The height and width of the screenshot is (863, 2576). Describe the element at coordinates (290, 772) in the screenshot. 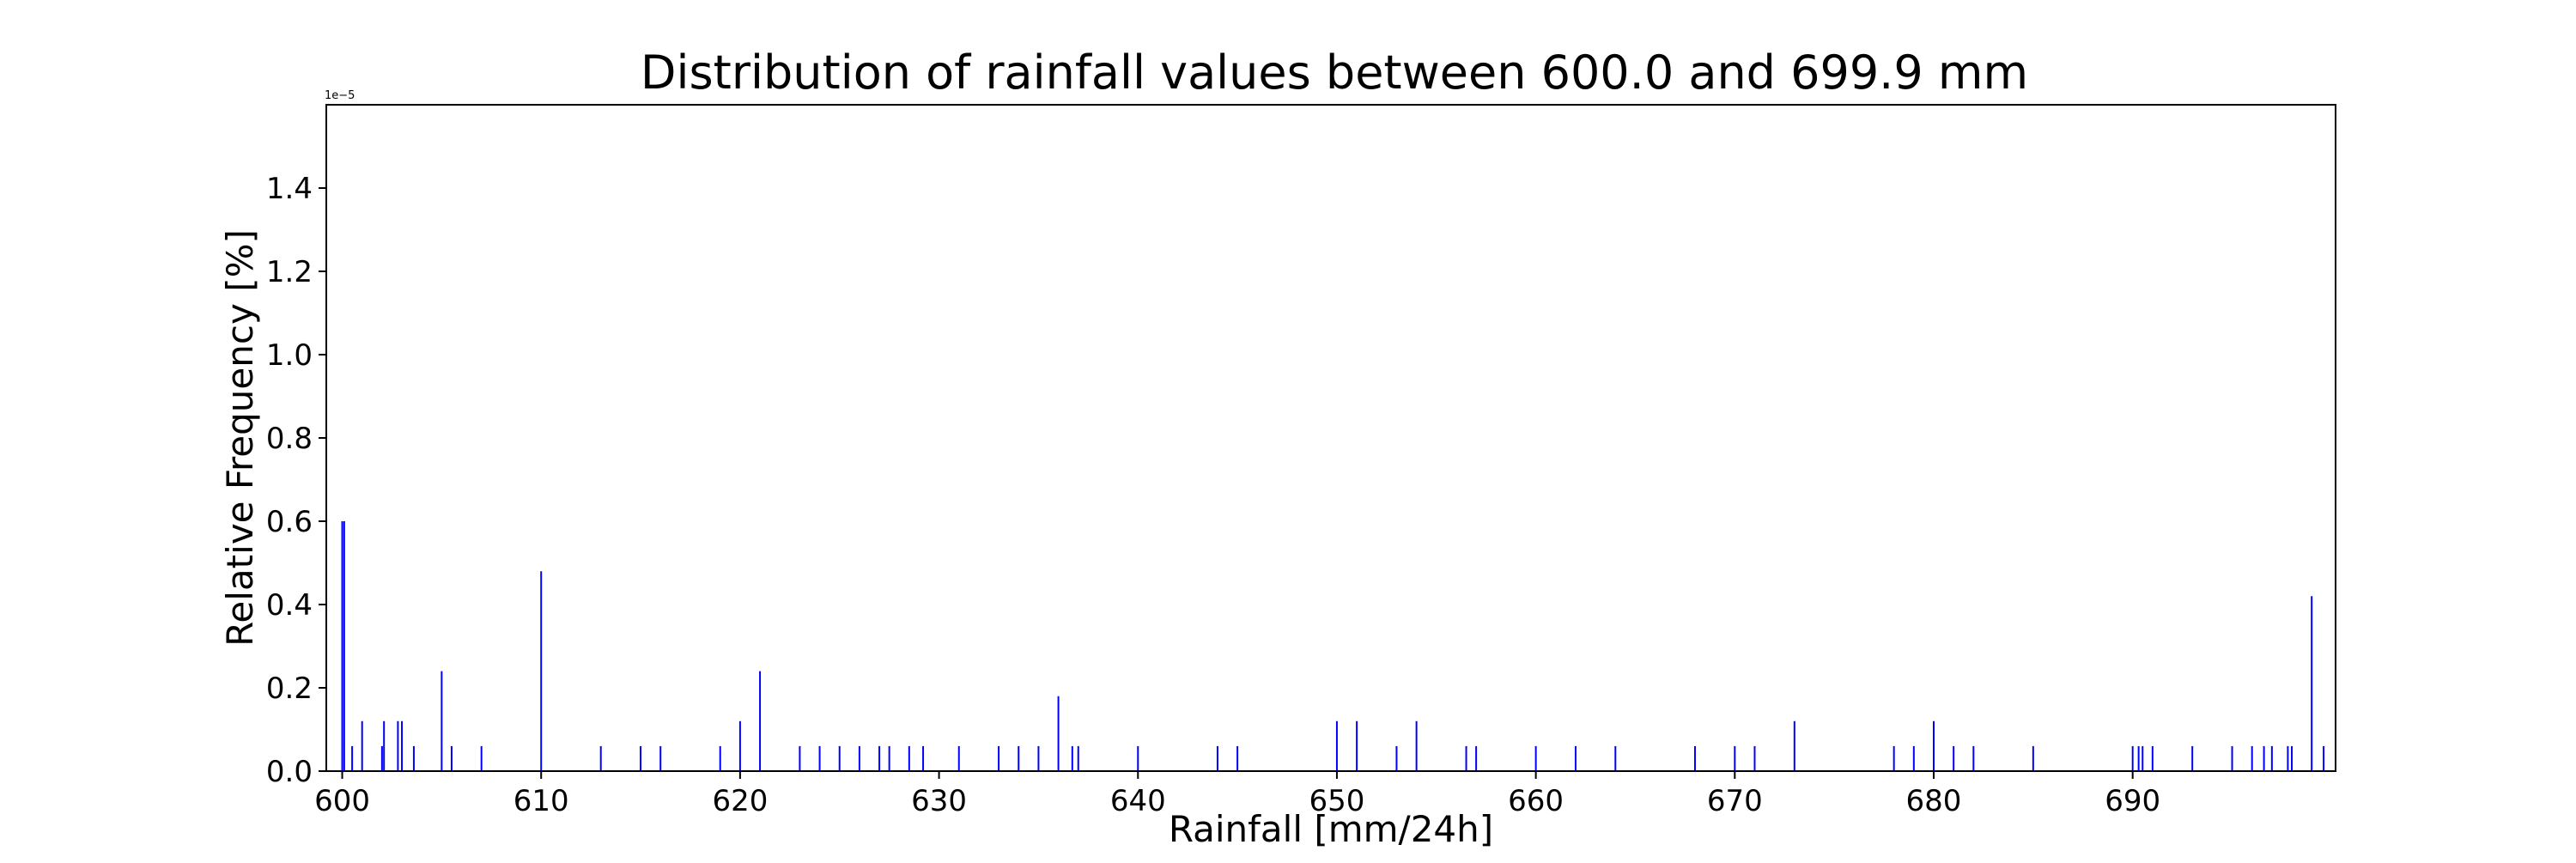

I see `y-tick-label: 0.0` at that location.